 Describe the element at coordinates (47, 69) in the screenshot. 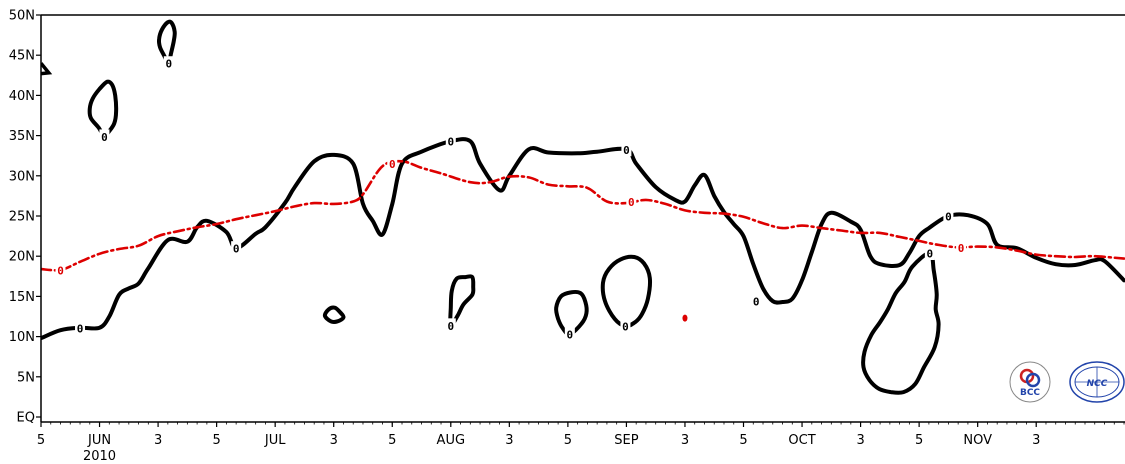

I see `edge-contour-fragment` at that location.